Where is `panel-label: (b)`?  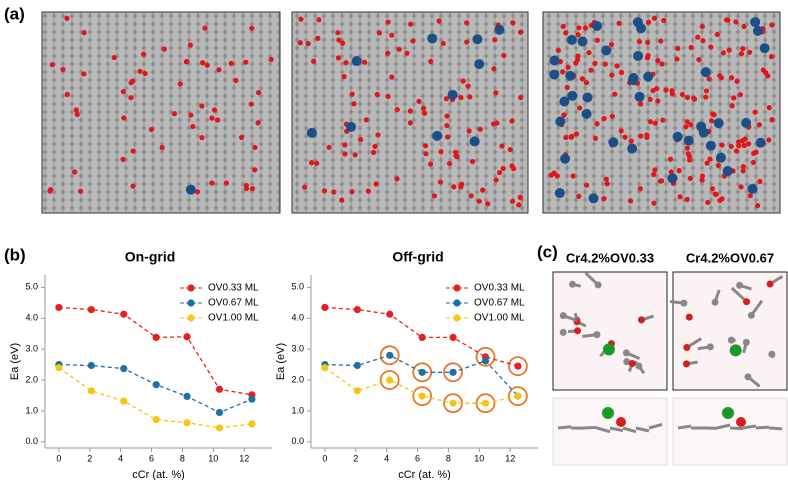 panel-label: (b) is located at coordinates (15, 254).